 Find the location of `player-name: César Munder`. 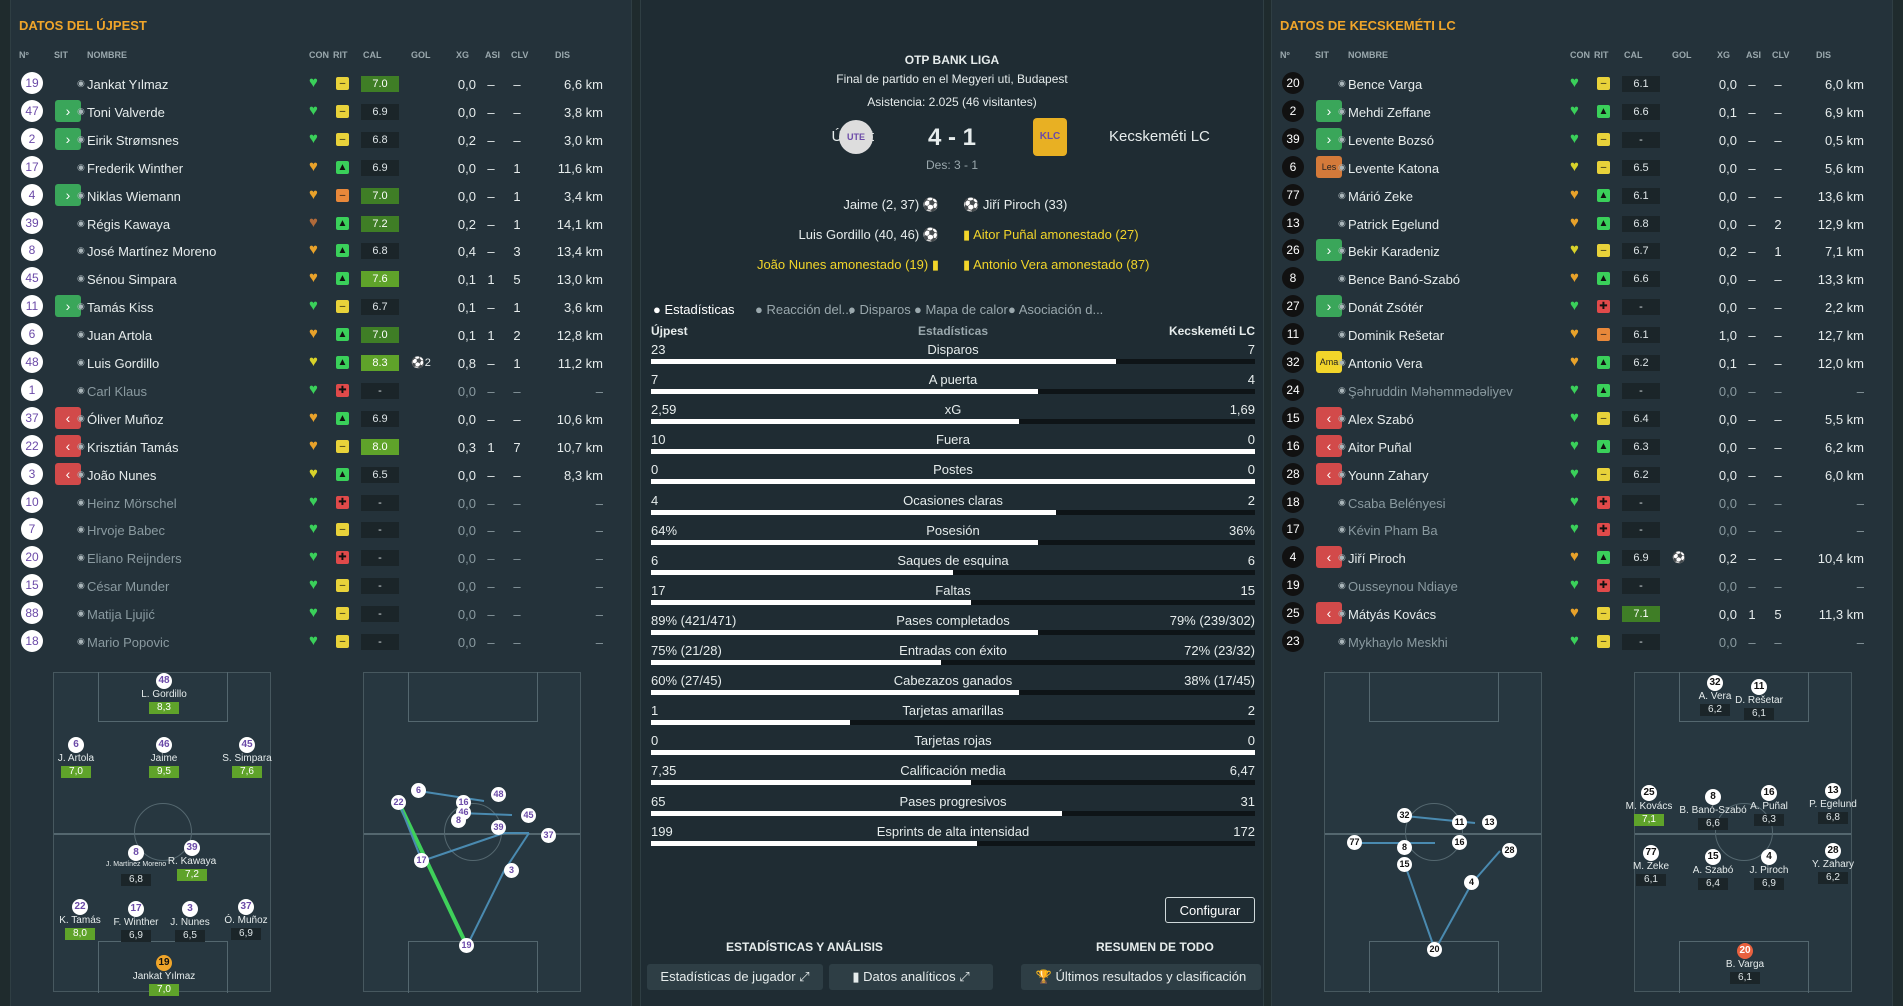

player-name: César Munder is located at coordinates (128, 587).